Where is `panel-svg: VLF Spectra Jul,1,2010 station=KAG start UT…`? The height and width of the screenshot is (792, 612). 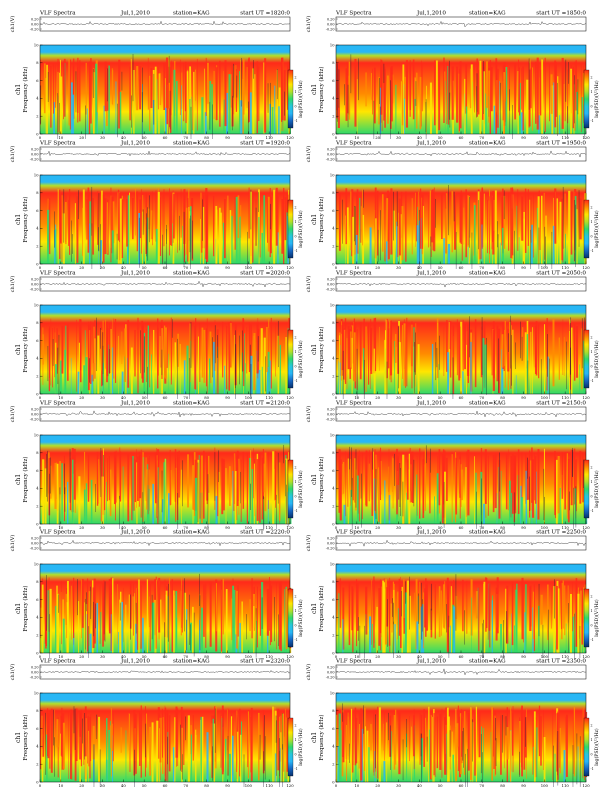 panel-svg: VLF Spectra Jul,1,2010 station=KAG start UT… is located at coordinates (453, 594).